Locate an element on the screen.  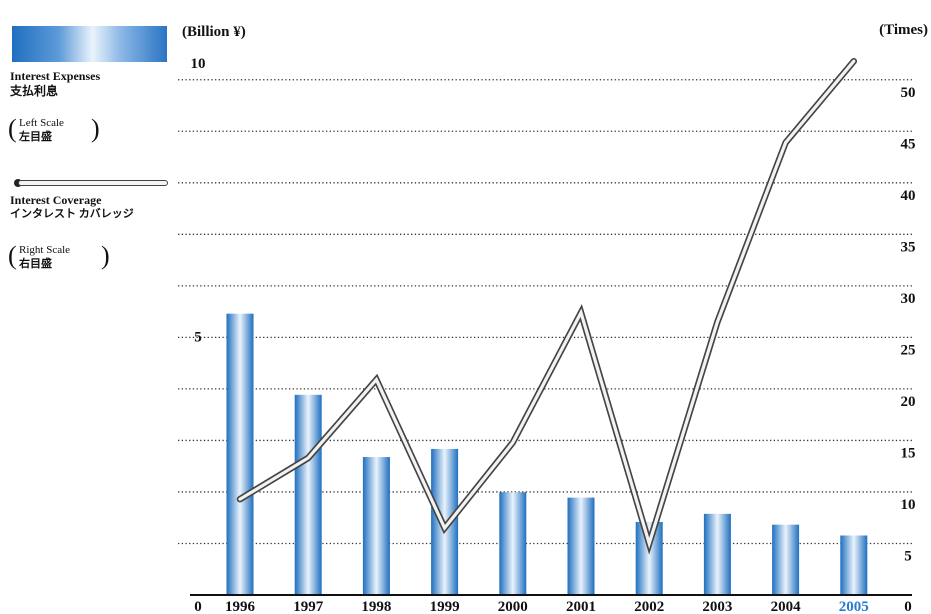
x-tick-label-1998: 1998 is located at coordinates (376, 606).